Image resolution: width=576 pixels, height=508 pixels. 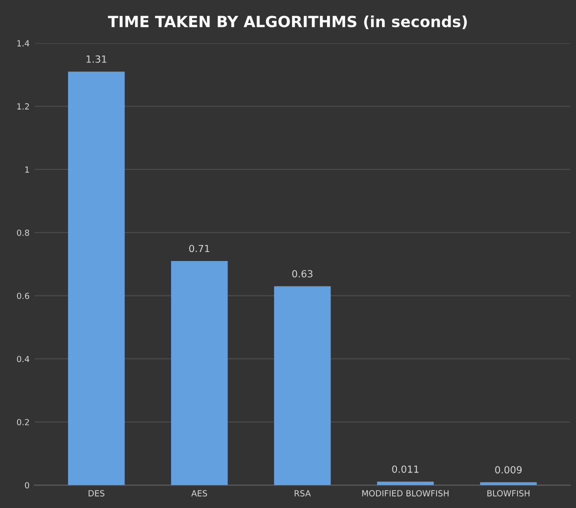 I want to click on x-tick-label: MODIFIED BLOWFISH, so click(x=405, y=493).